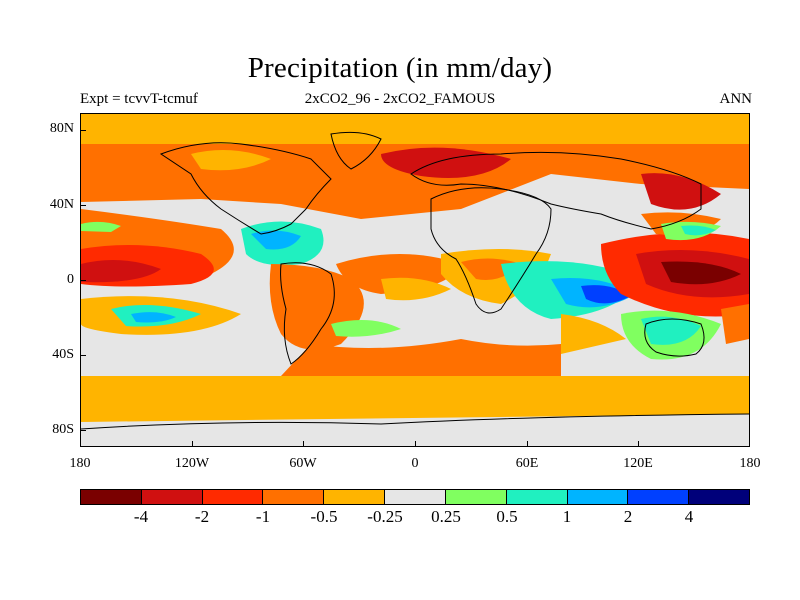  I want to click on x-tick-label-60w: 60W, so click(303, 463).